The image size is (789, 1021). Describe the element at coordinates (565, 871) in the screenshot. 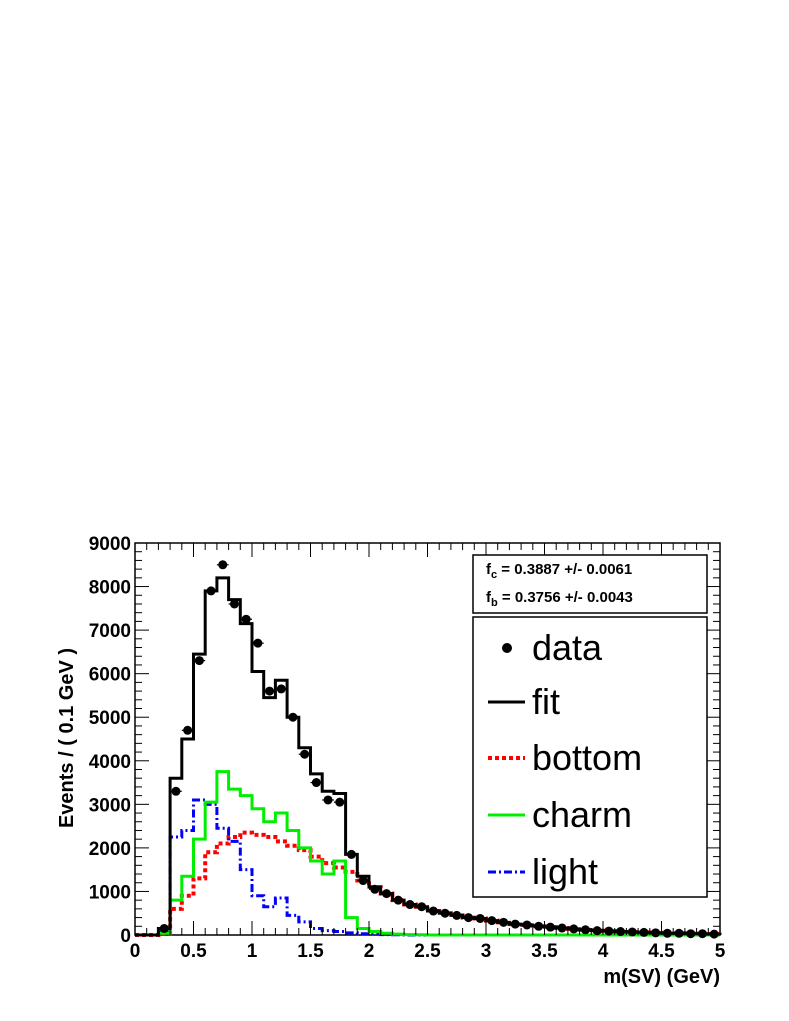

I see `legend-label-light: light` at that location.